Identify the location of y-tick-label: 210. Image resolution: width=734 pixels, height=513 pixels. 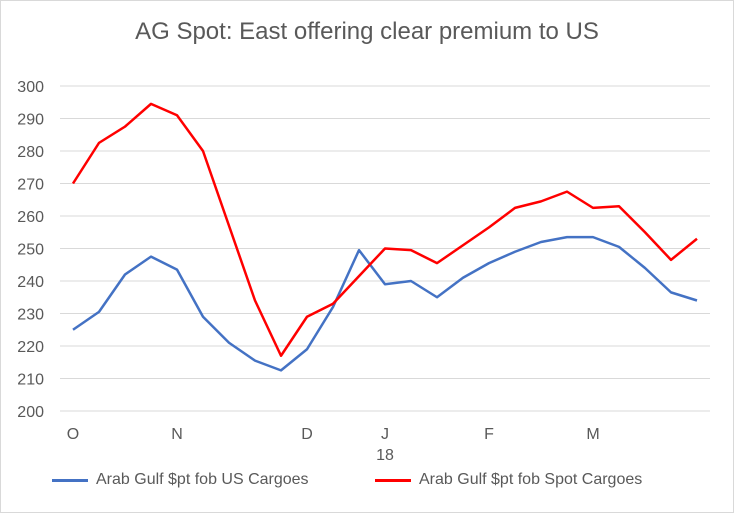
(30, 380).